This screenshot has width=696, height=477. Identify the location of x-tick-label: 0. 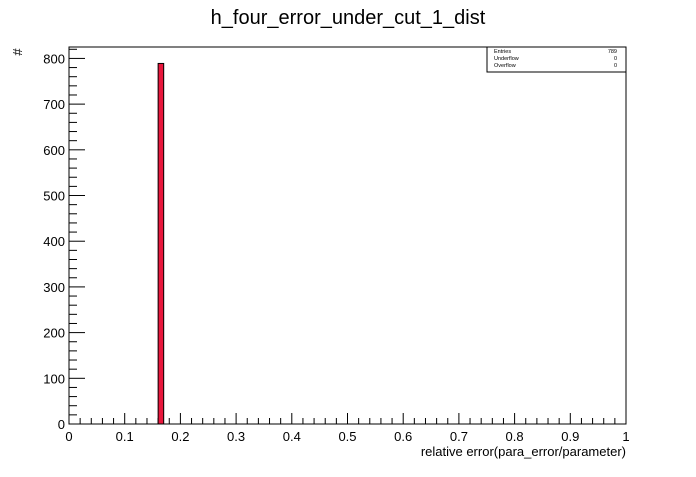
(68, 436).